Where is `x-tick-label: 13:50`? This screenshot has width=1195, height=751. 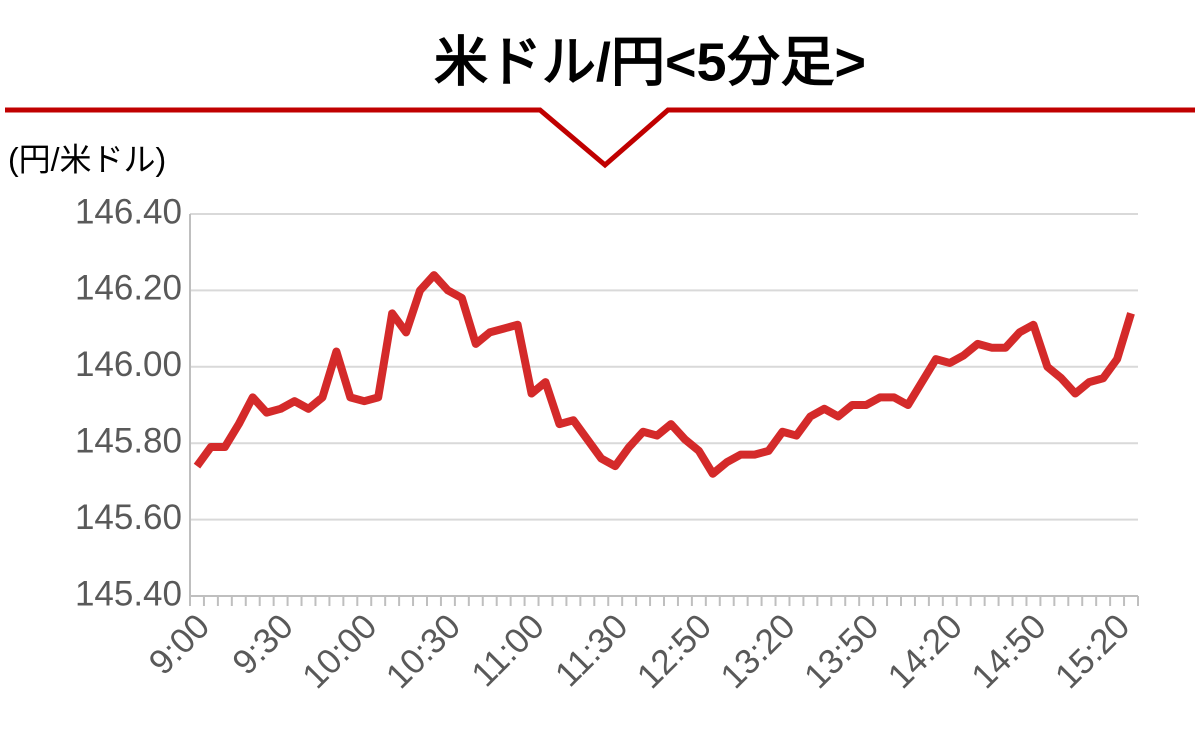
x-tick-label: 13:50 is located at coordinates (842, 652).